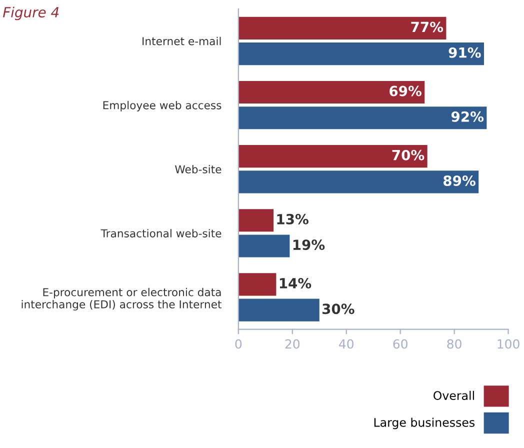  What do you see at coordinates (400, 344) in the screenshot?
I see `x-tick-label: 60` at bounding box center [400, 344].